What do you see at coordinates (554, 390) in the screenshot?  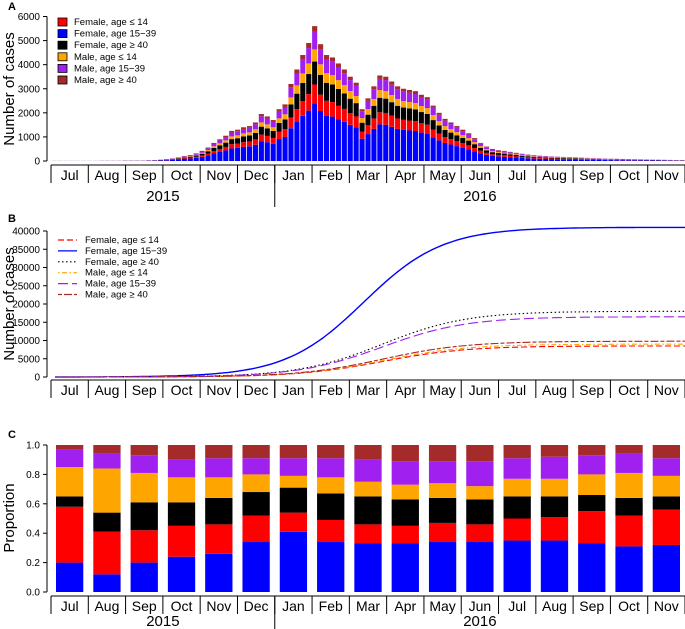 I see `panel-b-x-tick-label: Aug` at bounding box center [554, 390].